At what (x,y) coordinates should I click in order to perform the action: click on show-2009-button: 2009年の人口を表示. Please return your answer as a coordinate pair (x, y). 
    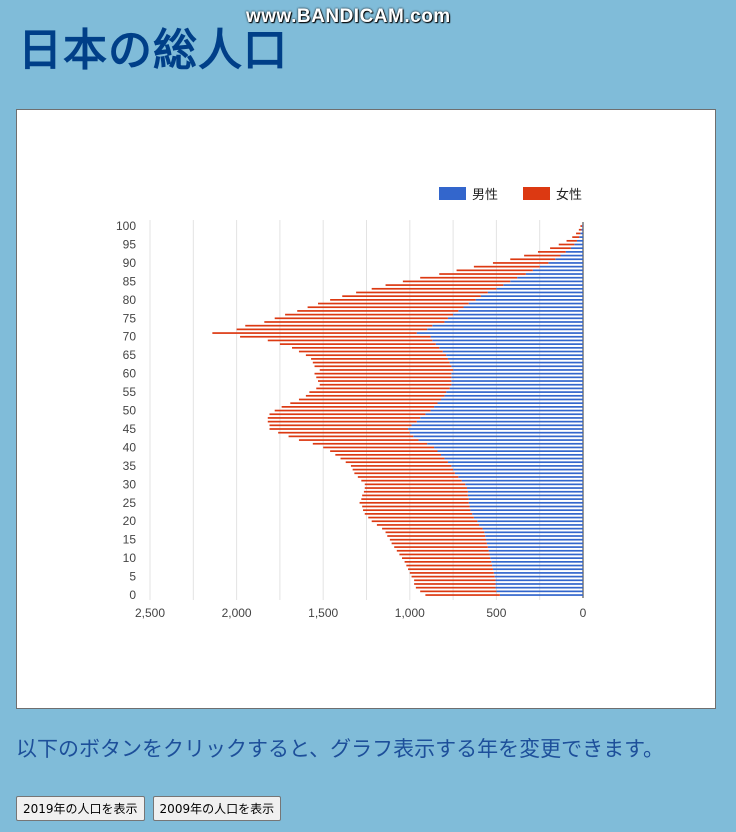
    Looking at the image, I should click on (217, 808).